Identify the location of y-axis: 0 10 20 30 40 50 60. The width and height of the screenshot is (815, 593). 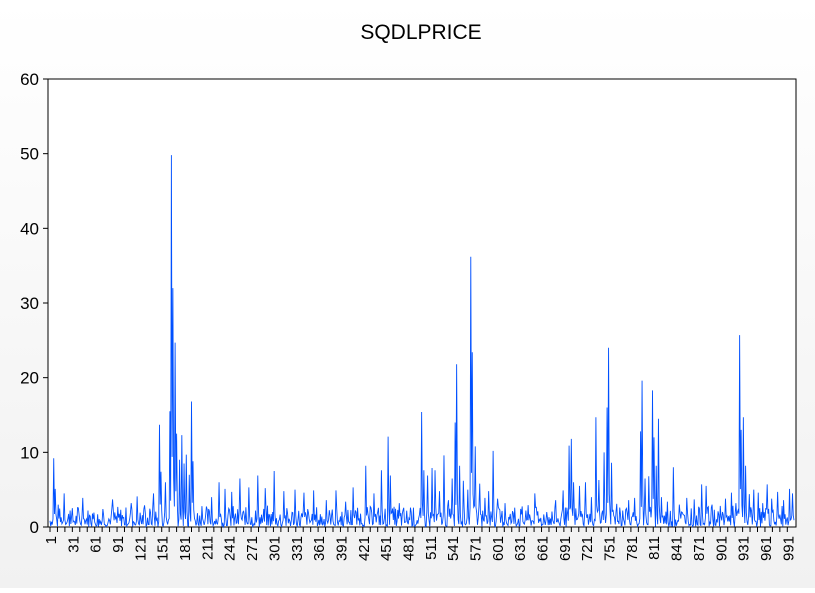
(34, 303).